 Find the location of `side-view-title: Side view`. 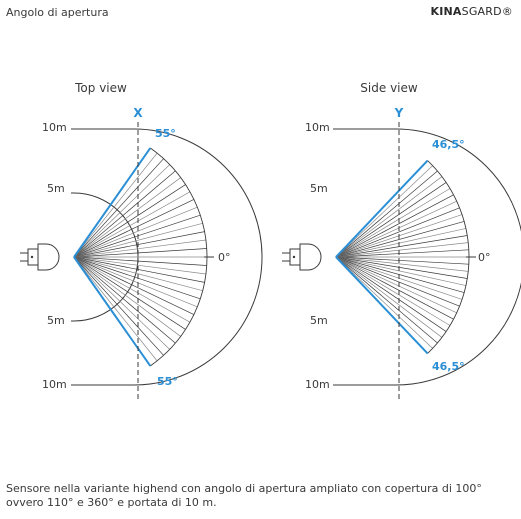

side-view-title: Side view is located at coordinates (389, 88).